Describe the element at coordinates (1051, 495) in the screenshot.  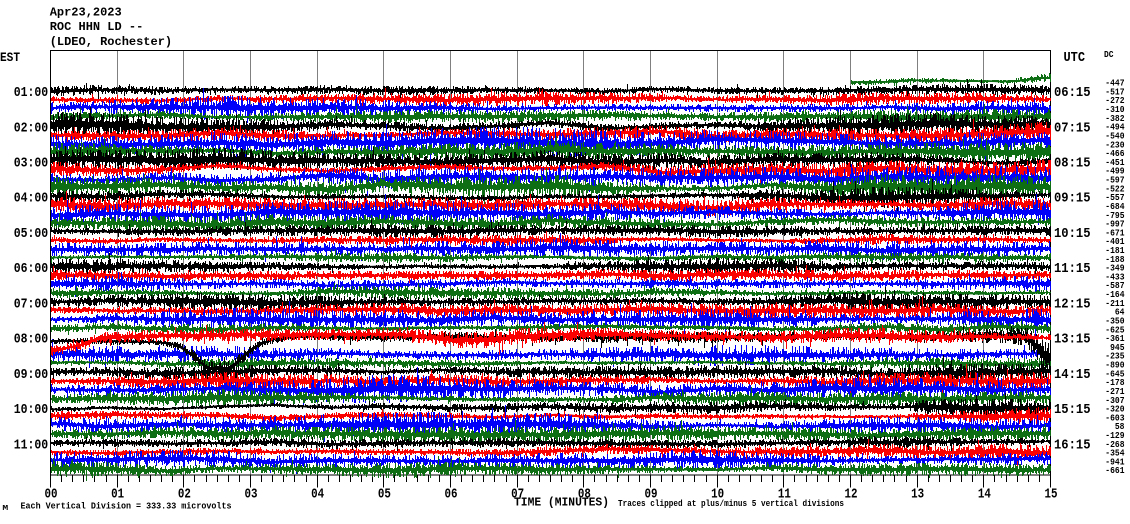
I see `svg-text: 15` at that location.